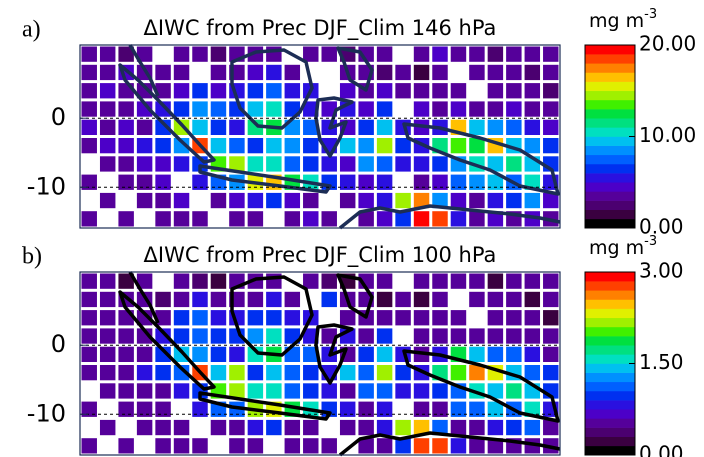 The image size is (704, 457). Describe the element at coordinates (667, 135) in the screenshot. I see `colorbar-tick-label: 10.00` at that location.